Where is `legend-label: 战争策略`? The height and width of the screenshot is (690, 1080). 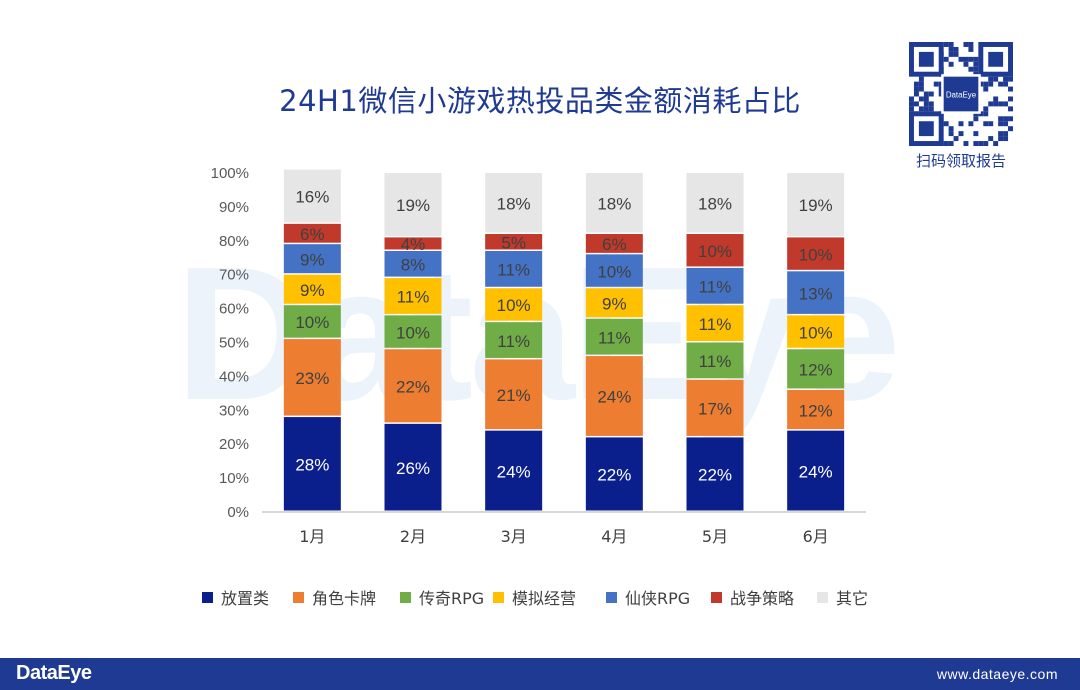
legend-label: 战争策略 is located at coordinates (762, 598).